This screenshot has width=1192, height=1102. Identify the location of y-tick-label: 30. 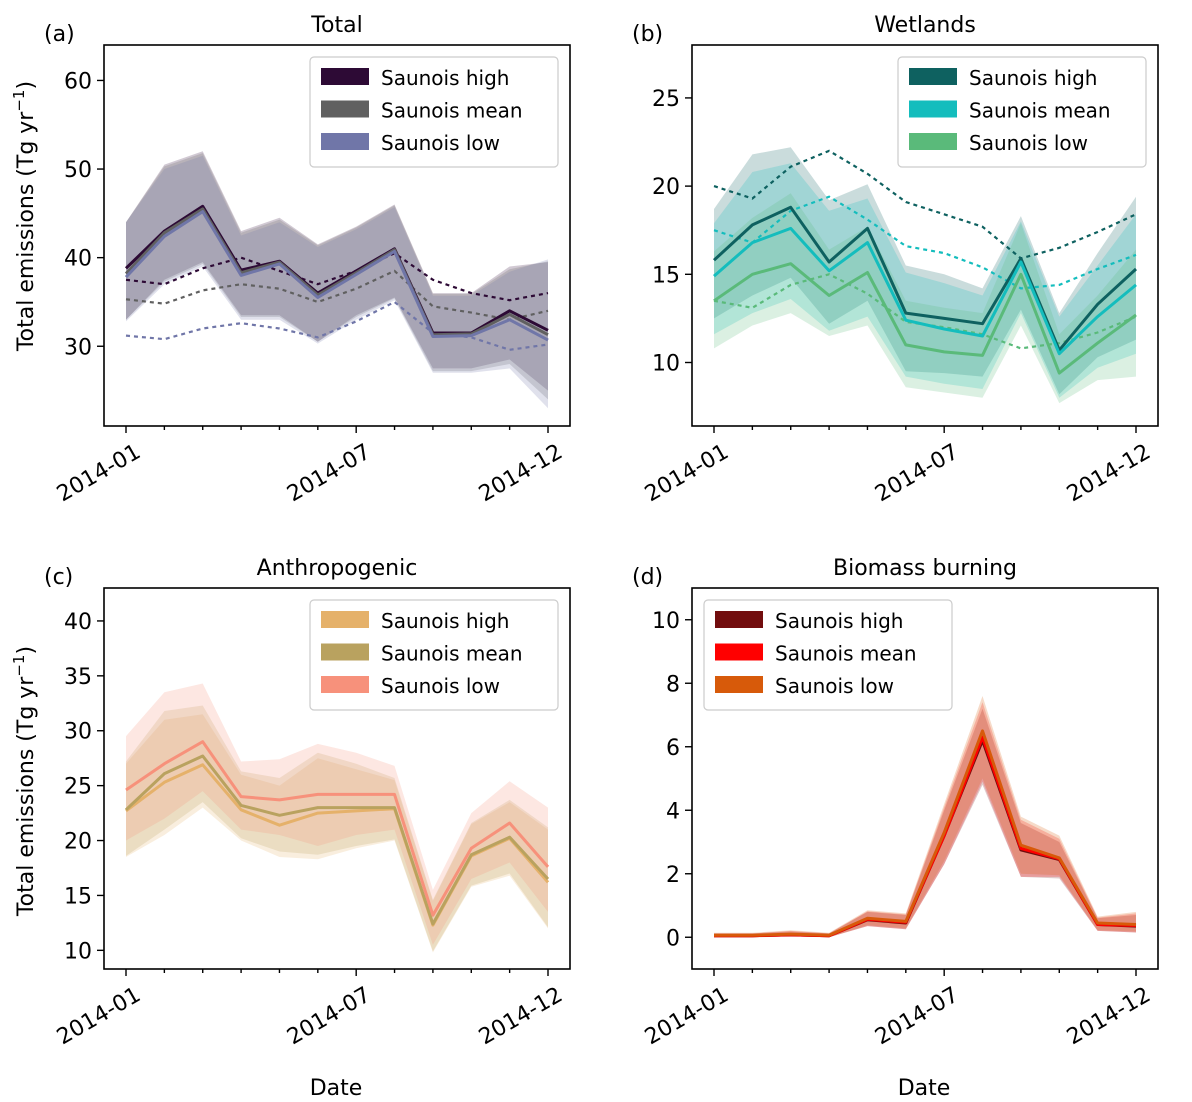
(78, 347).